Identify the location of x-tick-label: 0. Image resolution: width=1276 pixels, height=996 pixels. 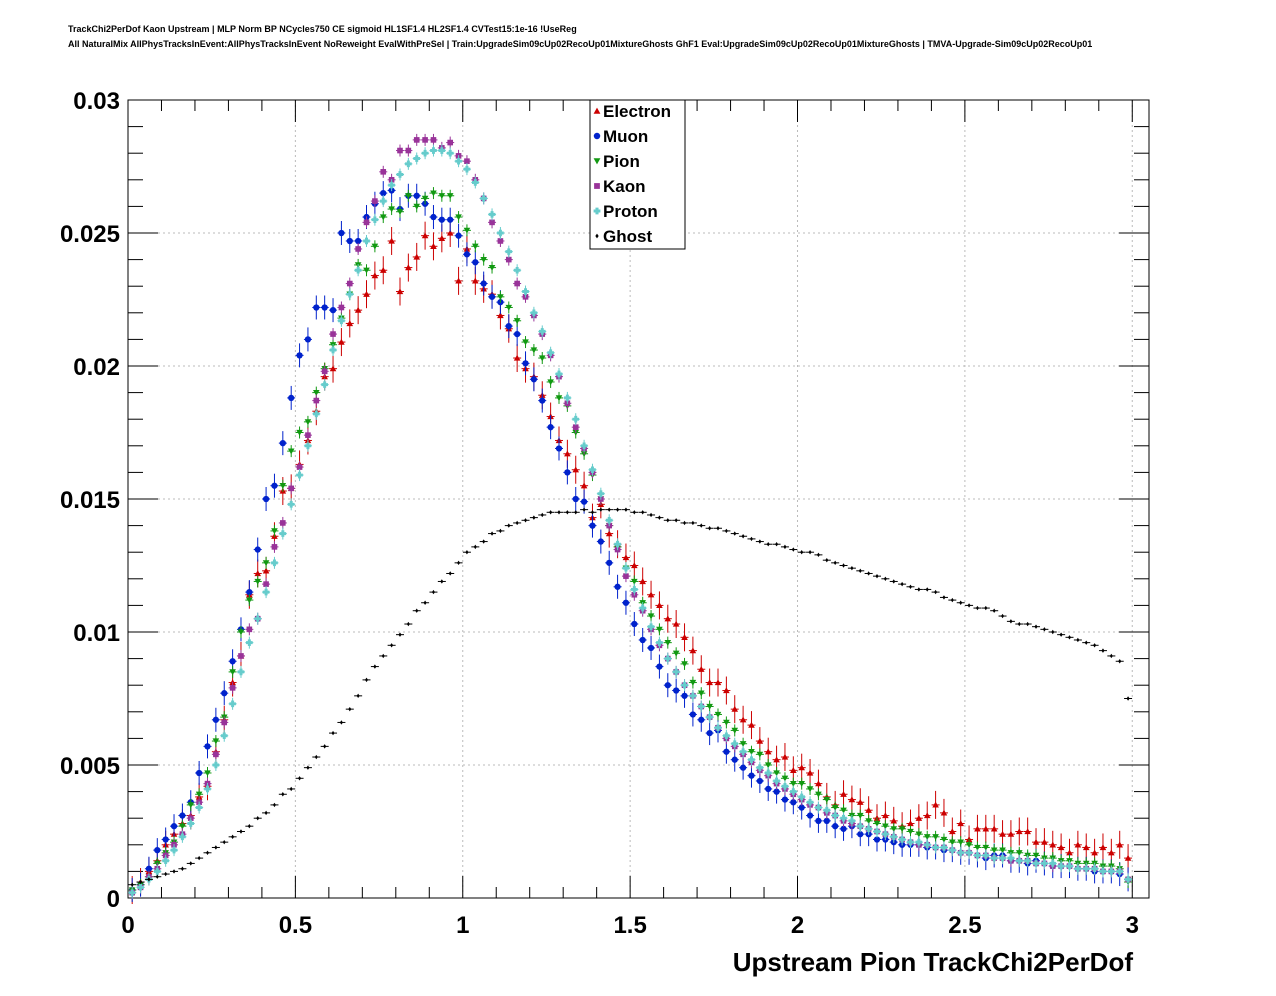
(127, 925).